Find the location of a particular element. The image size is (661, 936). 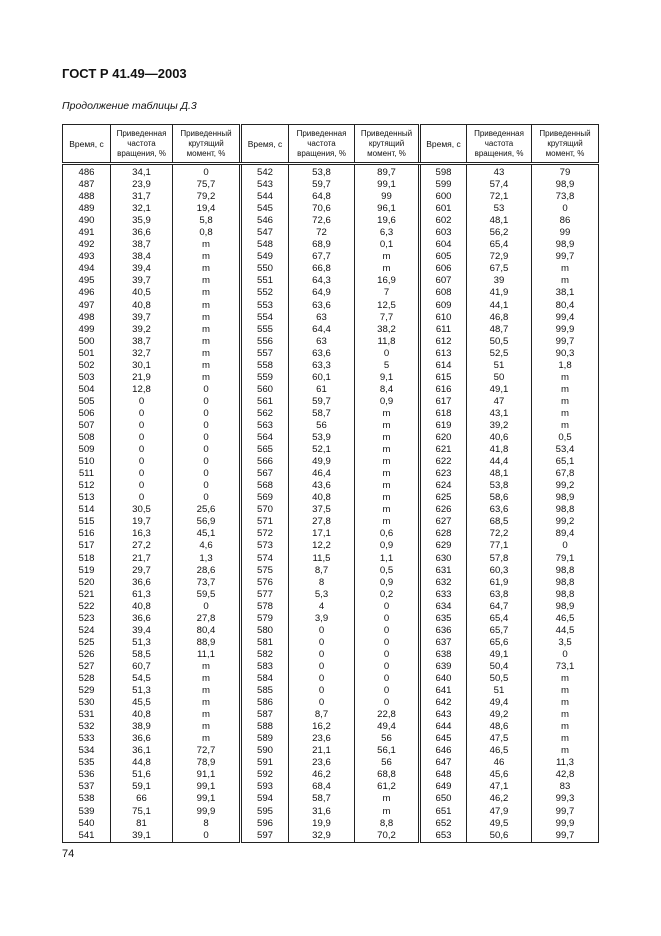

speed-cell: 38,7 is located at coordinates (141, 341).